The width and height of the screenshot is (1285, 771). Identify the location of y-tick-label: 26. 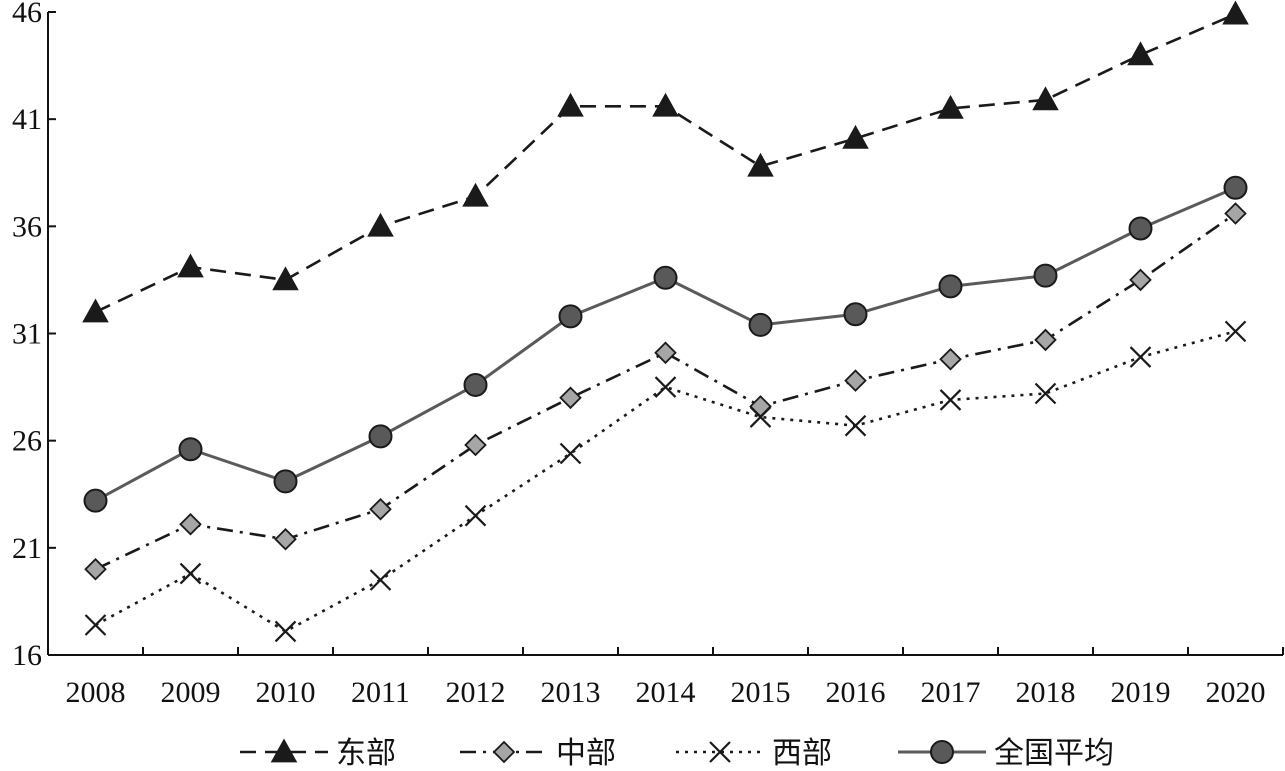
(27, 441).